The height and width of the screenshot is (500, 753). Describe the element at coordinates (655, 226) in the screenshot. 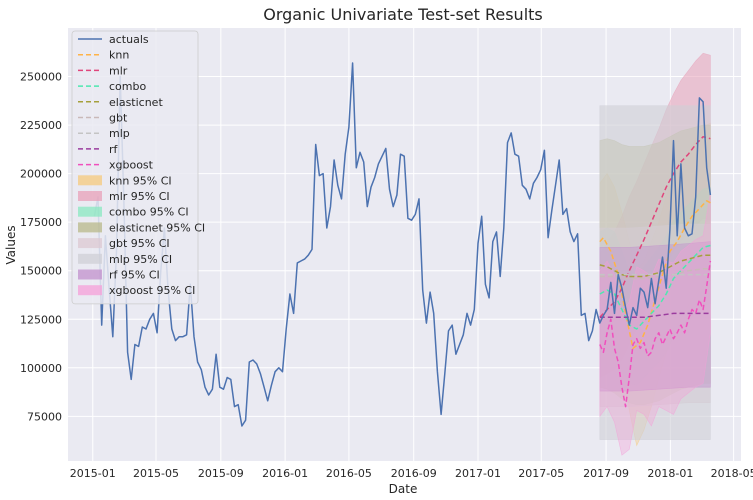

I see `series-line-mlr` at that location.